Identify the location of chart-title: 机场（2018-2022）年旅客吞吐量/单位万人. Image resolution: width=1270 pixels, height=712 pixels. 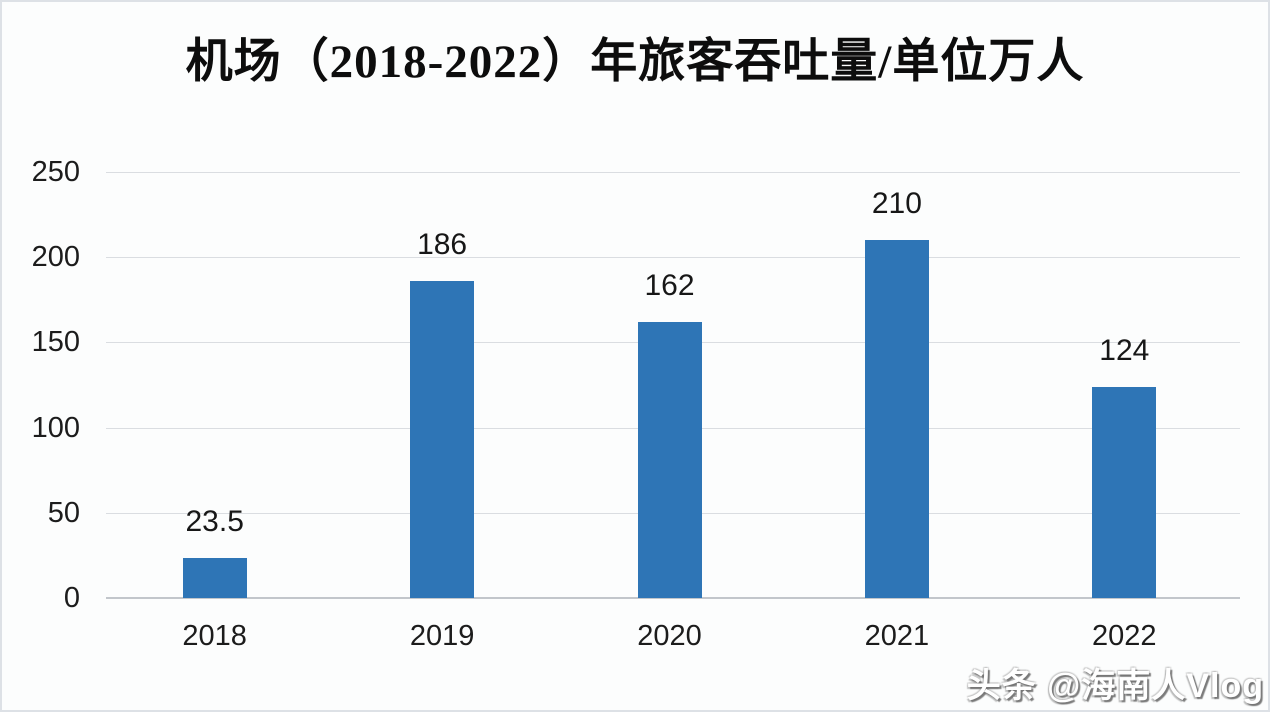
(635, 62).